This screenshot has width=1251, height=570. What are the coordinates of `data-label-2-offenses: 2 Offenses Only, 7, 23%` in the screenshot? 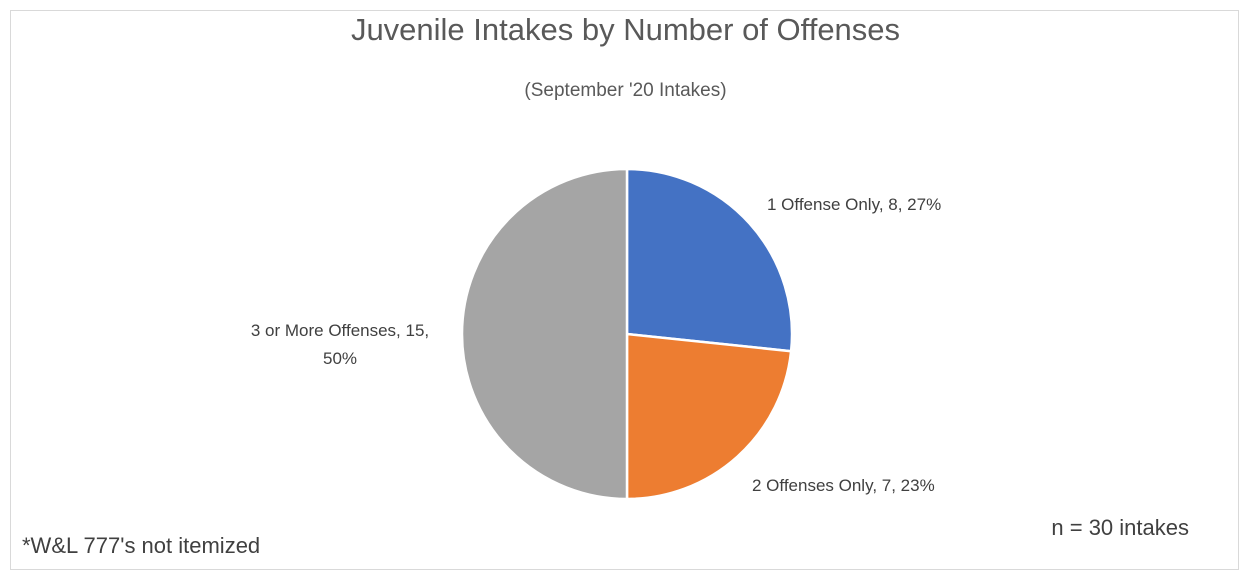 It's located at (843, 485).